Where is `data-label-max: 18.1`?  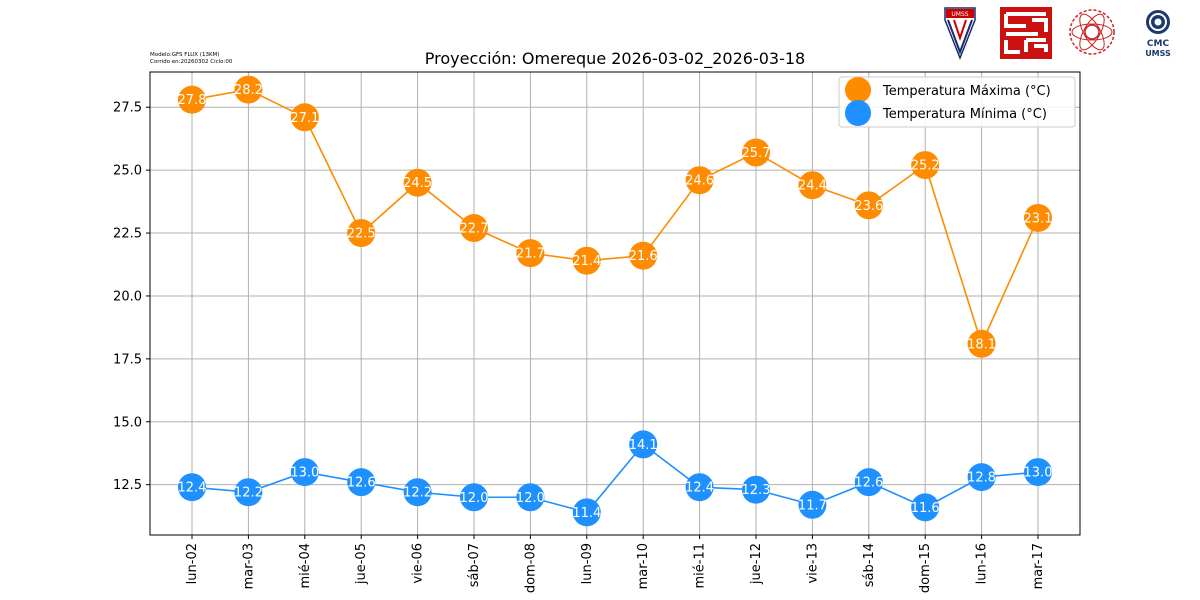 data-label-max: 18.1 is located at coordinates (981, 344).